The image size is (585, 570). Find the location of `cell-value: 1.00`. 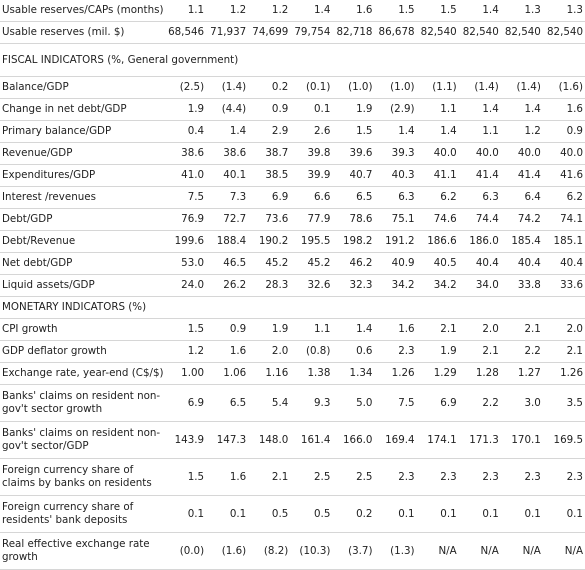

cell-value: 1.00 is located at coordinates (185, 373).